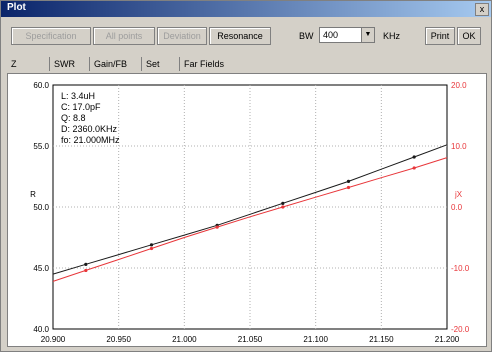  What do you see at coordinates (41, 329) in the screenshot?
I see `left-tick-label: 40.0` at bounding box center [41, 329].